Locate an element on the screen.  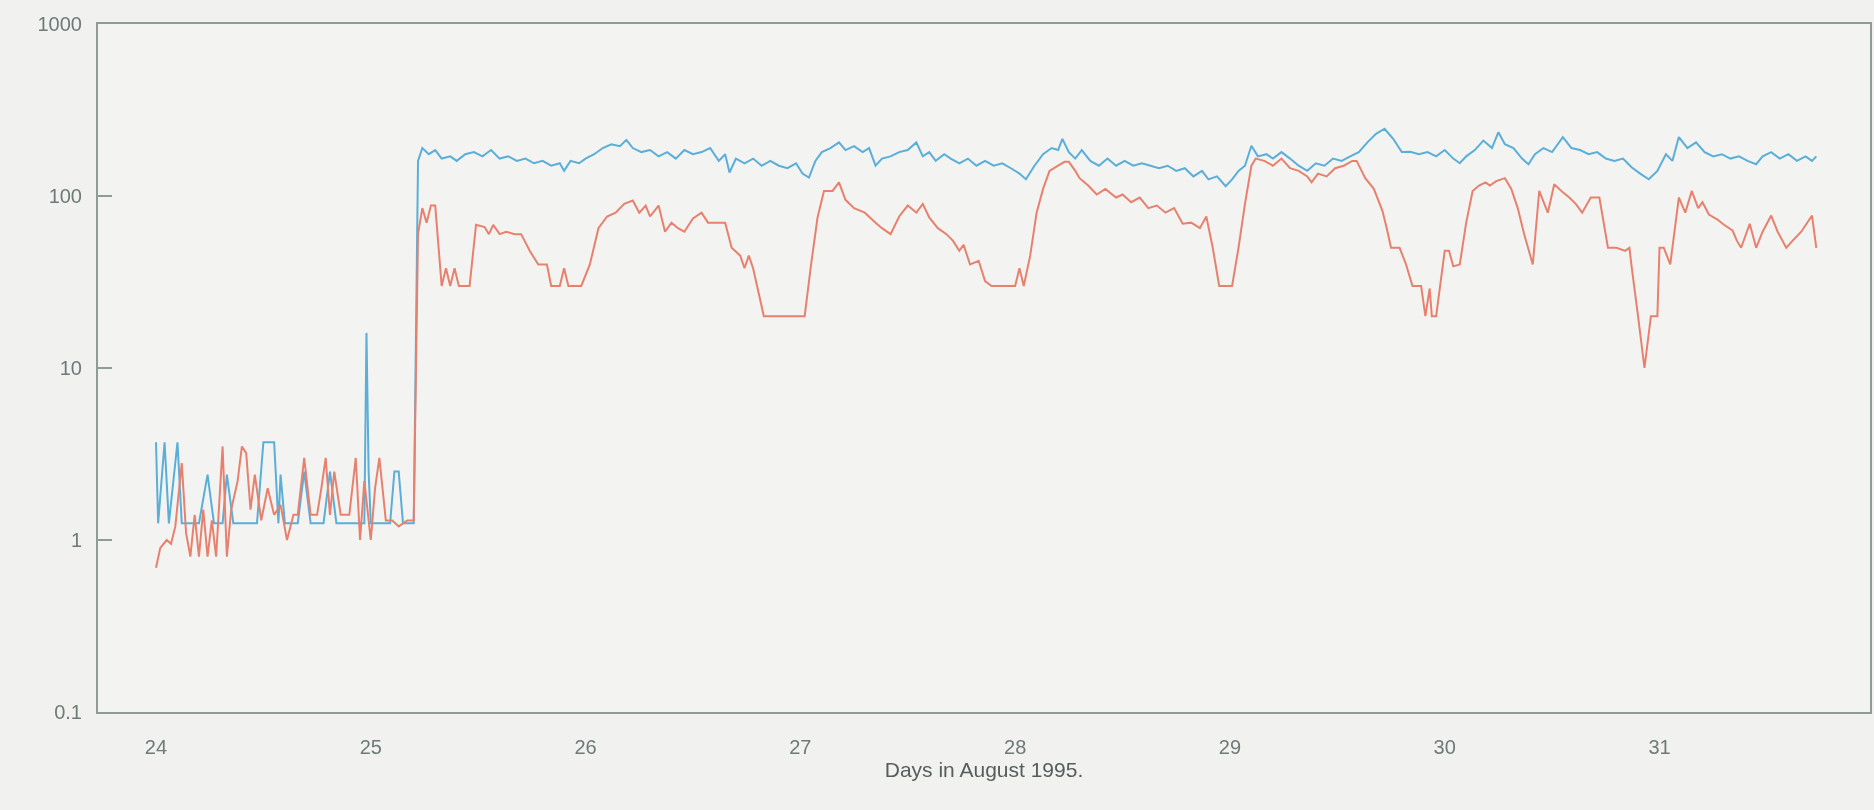
y-tick-label: 1000 is located at coordinates (59, 24).